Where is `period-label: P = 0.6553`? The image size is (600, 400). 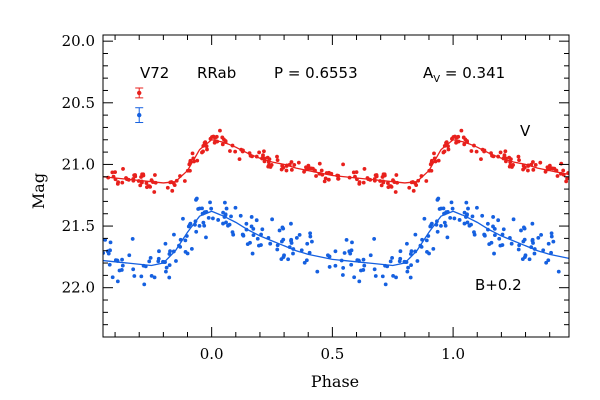
period-label: P = 0.6553 is located at coordinates (316, 73).